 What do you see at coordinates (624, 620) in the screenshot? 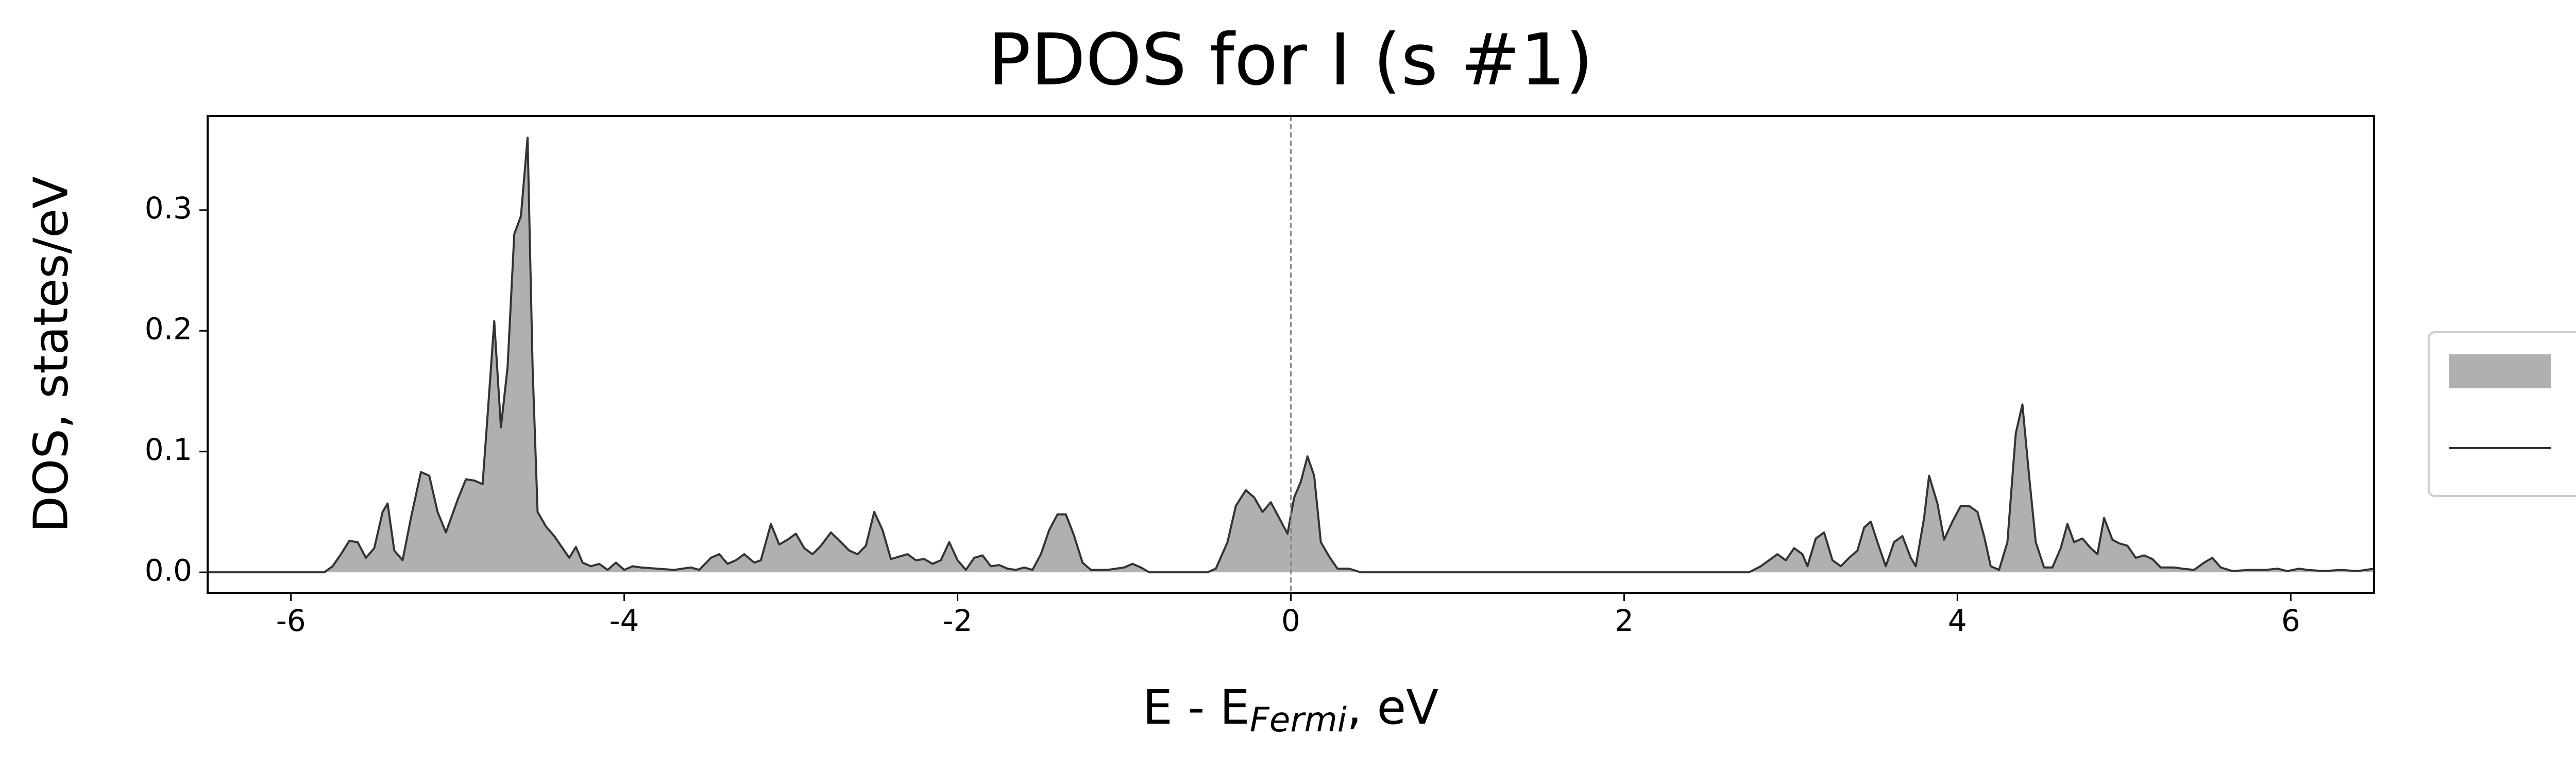
I see `x-tick-label: -4` at bounding box center [624, 620].